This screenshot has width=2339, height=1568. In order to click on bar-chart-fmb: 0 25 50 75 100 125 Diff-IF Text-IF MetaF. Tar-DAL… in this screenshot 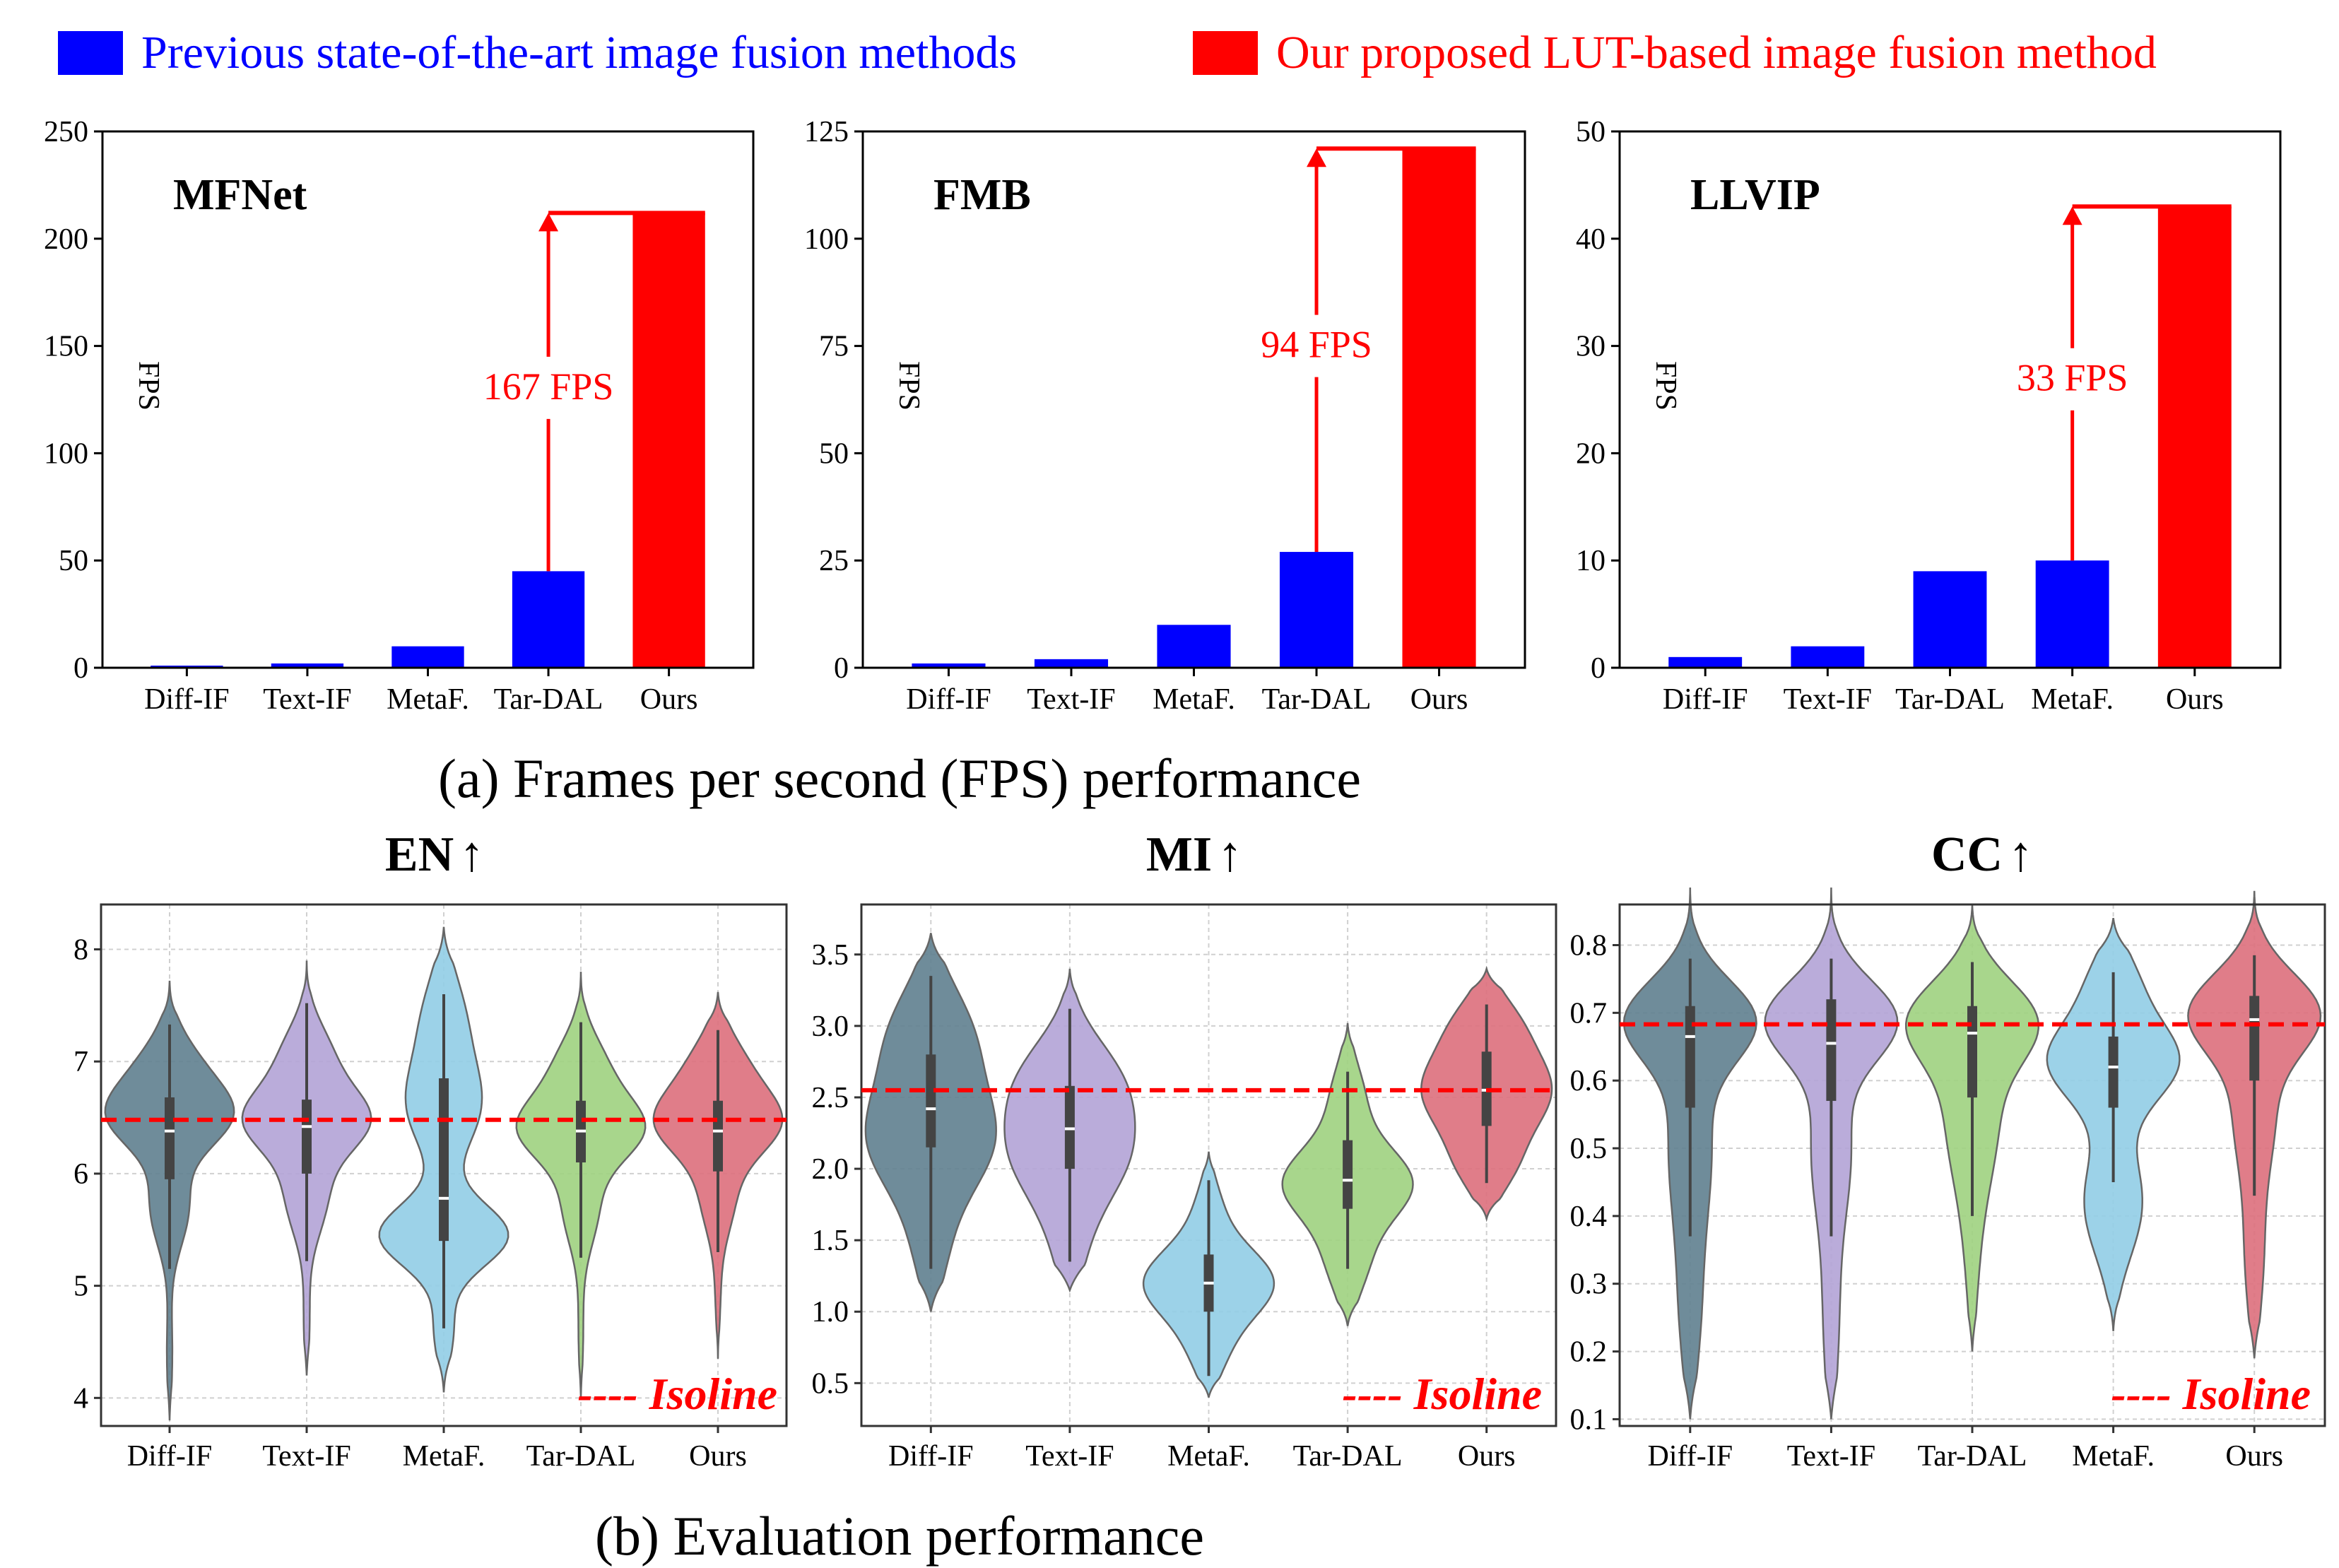, I will do `click(1165, 416)`.